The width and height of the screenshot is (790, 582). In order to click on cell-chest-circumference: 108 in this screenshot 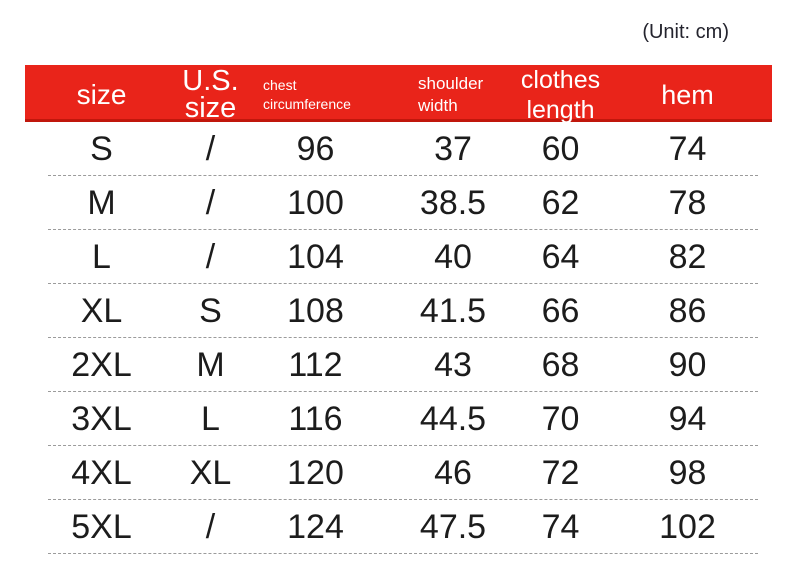, I will do `click(315, 310)`.